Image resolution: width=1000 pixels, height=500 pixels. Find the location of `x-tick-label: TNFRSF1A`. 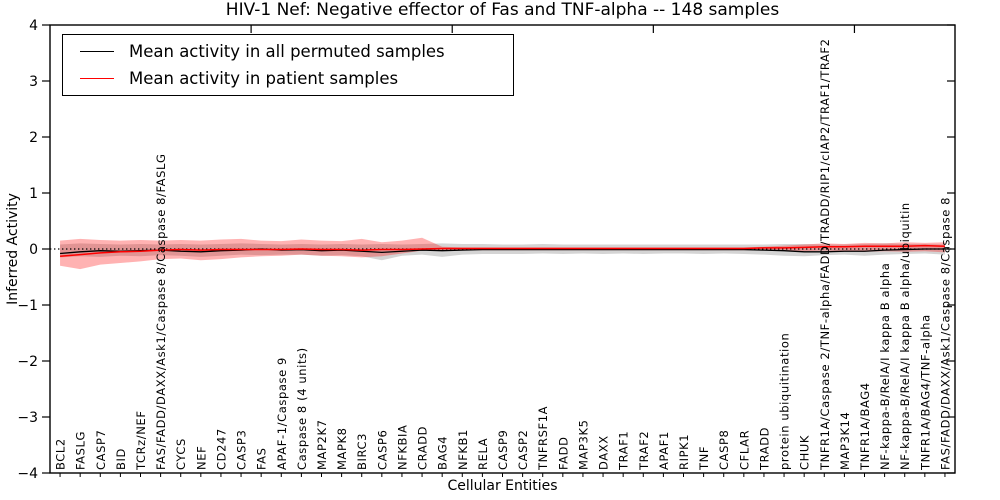

x-tick-label: TNFRSF1A is located at coordinates (543, 438).